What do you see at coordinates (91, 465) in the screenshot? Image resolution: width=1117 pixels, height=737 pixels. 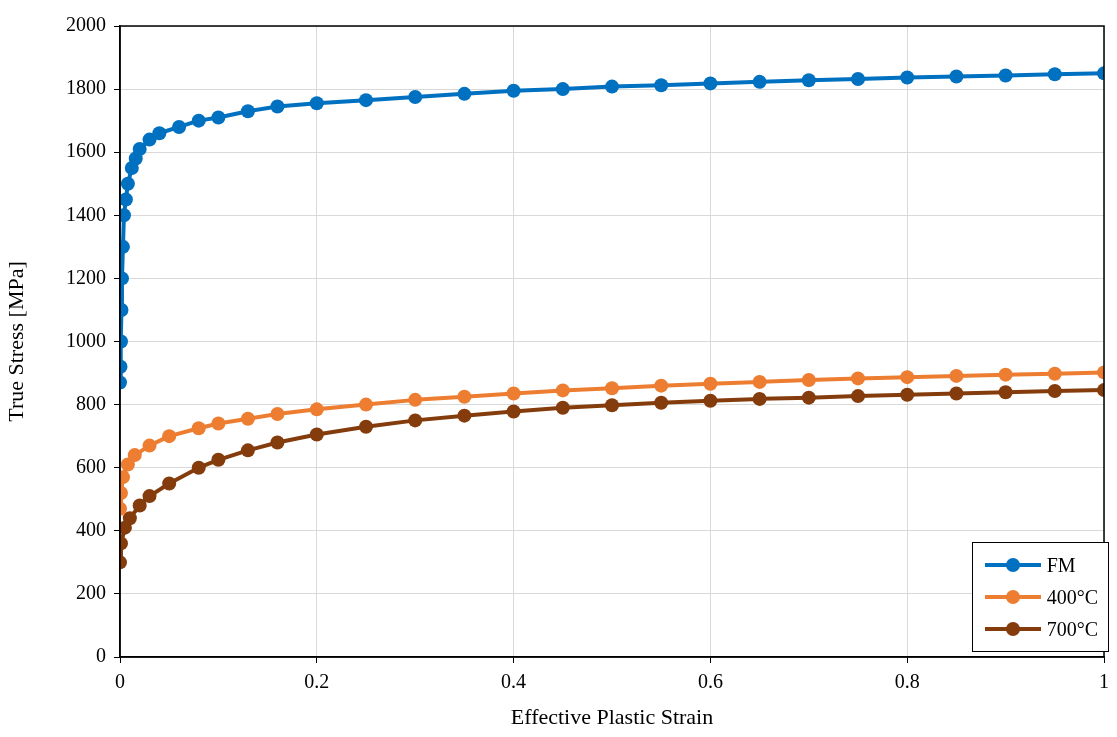 I see `y-tick-label: 600` at bounding box center [91, 465].